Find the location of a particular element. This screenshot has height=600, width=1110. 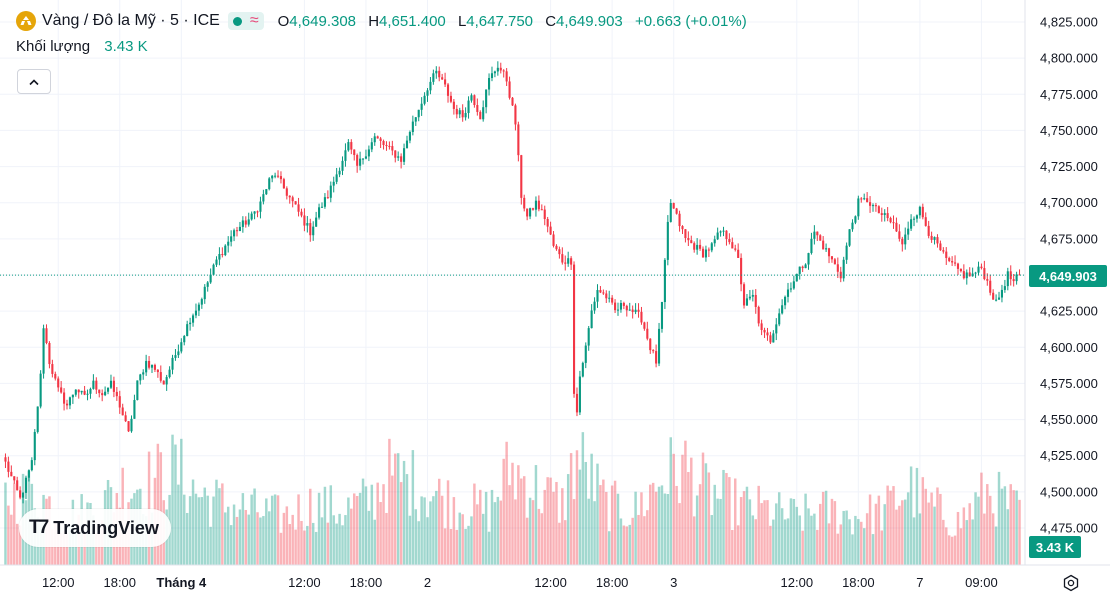

market-open-dot-icon is located at coordinates (237, 21).